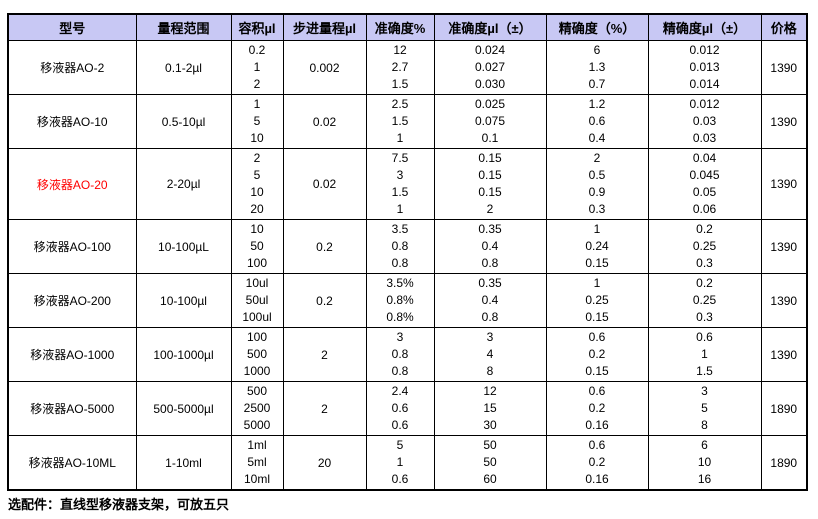 This screenshot has width=818, height=519. What do you see at coordinates (597, 192) in the screenshot?
I see `cell-line: 0.9` at bounding box center [597, 192].